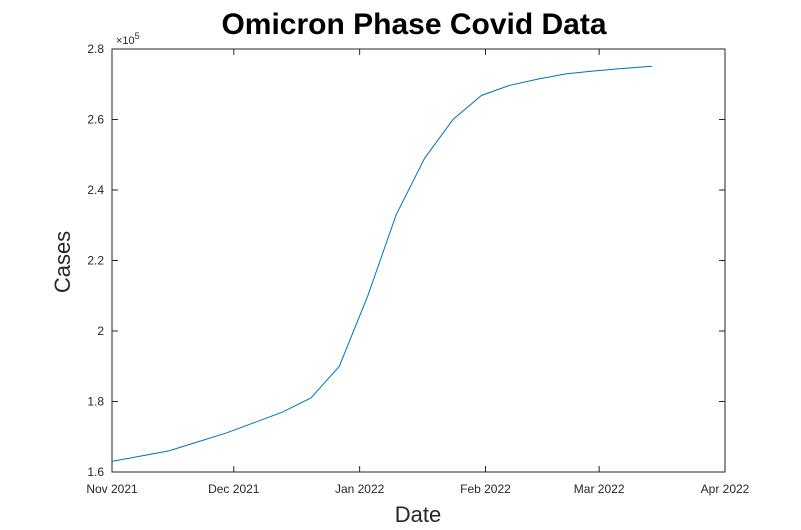 The width and height of the screenshot is (801, 530). What do you see at coordinates (100, 331) in the screenshot?
I see `y-tick-label: 2` at bounding box center [100, 331].